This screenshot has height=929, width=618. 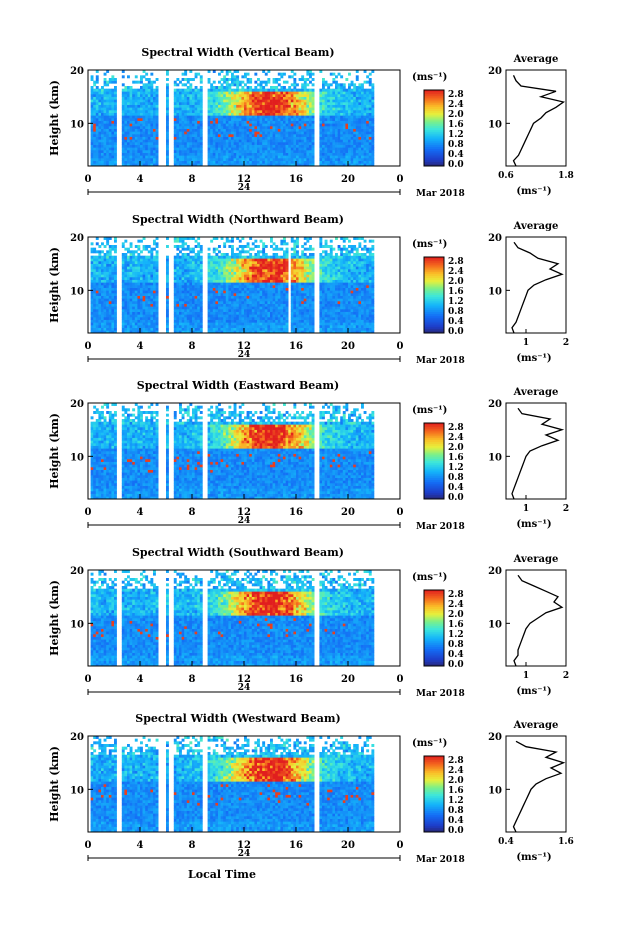 I want to click on y-tick-label: 20, so click(x=77, y=71).